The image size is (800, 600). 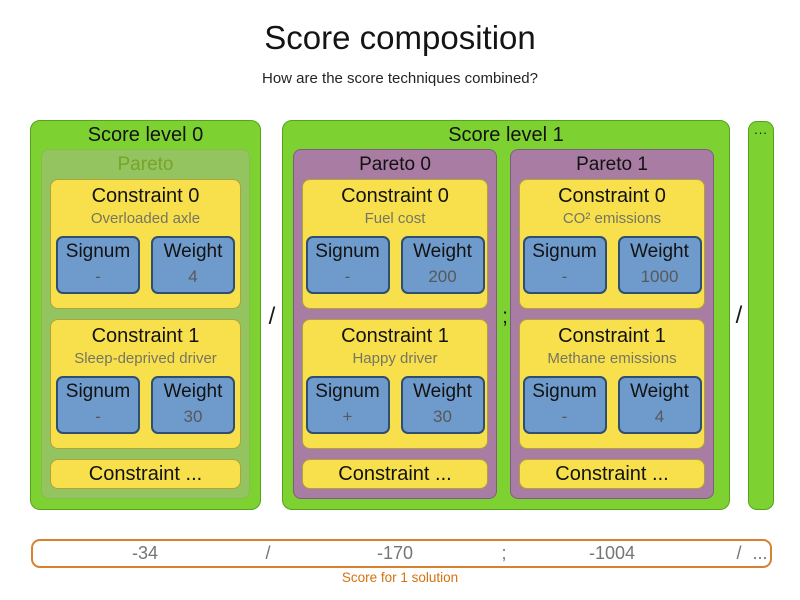 I want to click on constraint-name: Happy driver, so click(x=395, y=358).